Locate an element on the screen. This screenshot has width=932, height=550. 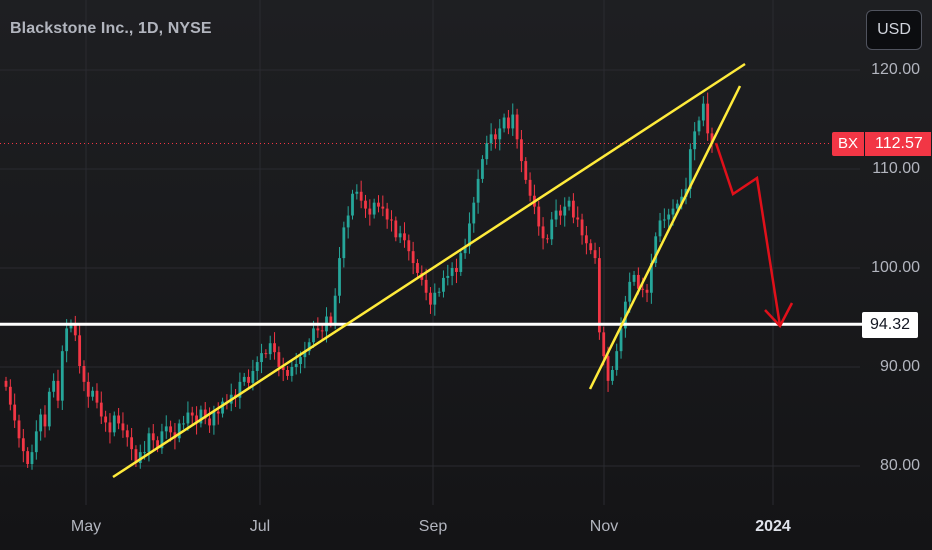
x-tick-label: Nov is located at coordinates (604, 526).